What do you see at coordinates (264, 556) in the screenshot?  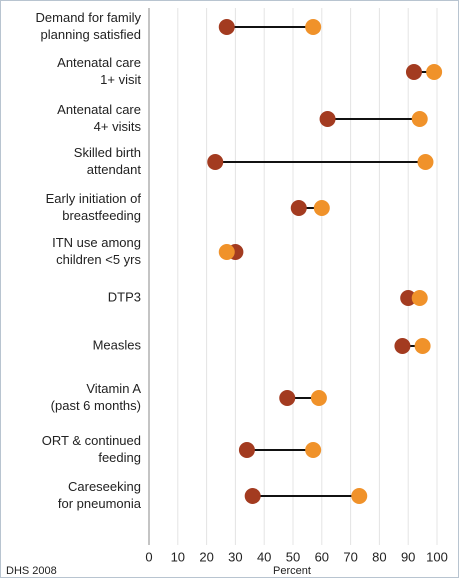 I see `x-tick-label: 40` at bounding box center [264, 556].